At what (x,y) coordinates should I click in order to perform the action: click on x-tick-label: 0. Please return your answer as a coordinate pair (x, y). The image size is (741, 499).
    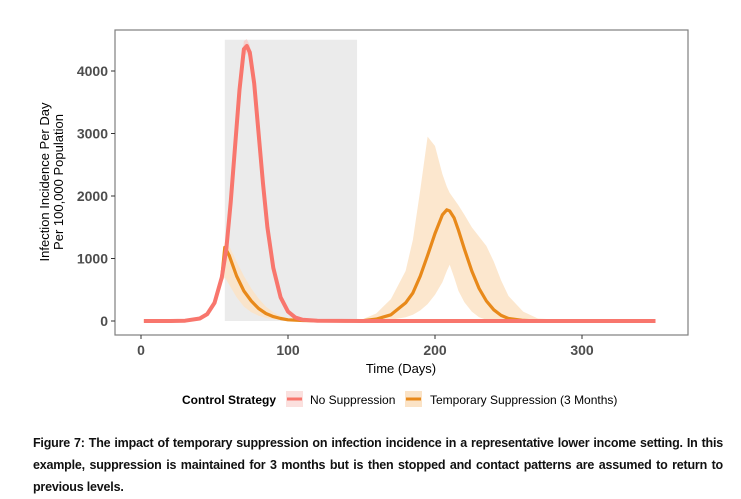
    Looking at the image, I should click on (141, 350).